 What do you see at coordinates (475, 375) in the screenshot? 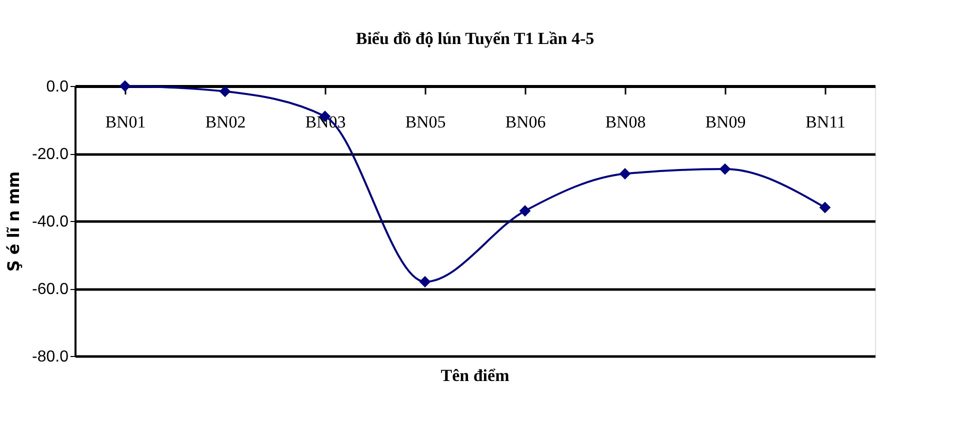
I see `x-axis-title: Tên điểm` at bounding box center [475, 375].